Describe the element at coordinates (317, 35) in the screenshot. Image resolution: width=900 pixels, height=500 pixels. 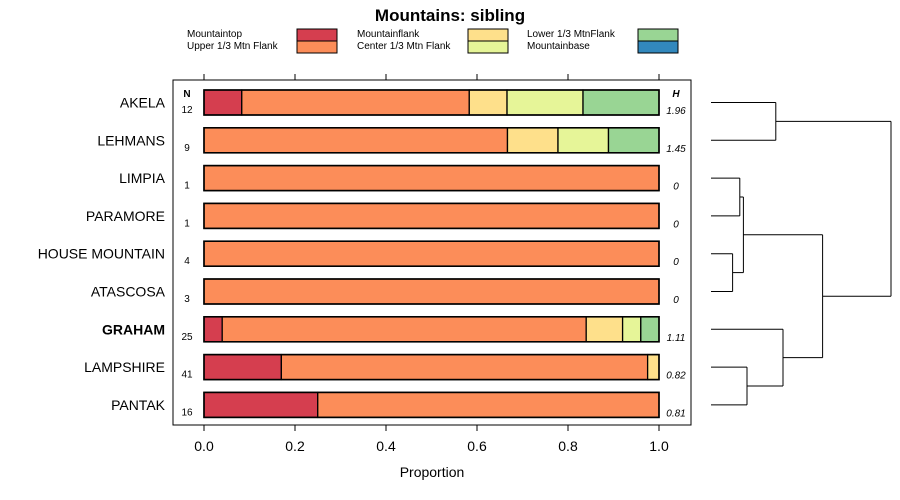
I see `legend-swatch-mountaintop` at that location.